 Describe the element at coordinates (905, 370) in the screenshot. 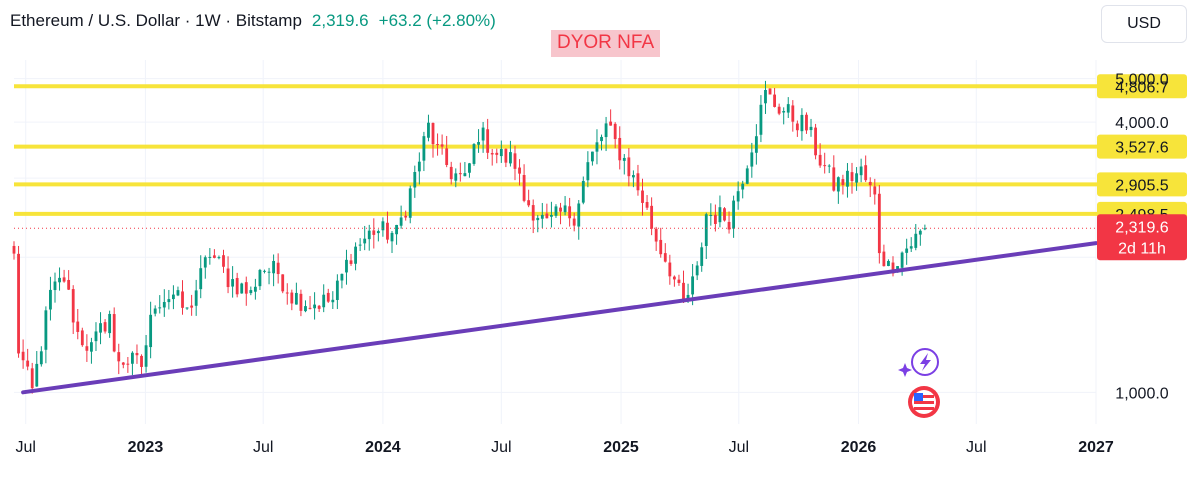

I see `sparkle-icon` at that location.